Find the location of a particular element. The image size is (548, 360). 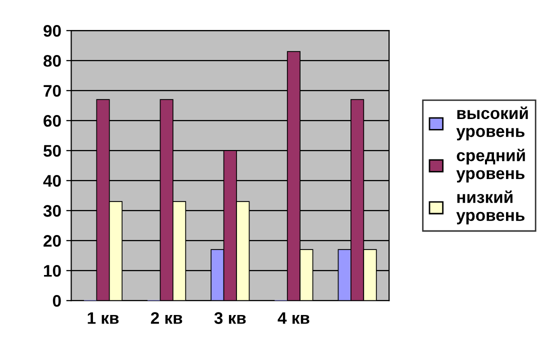

x-tick-label: 2 кв is located at coordinates (166, 318).